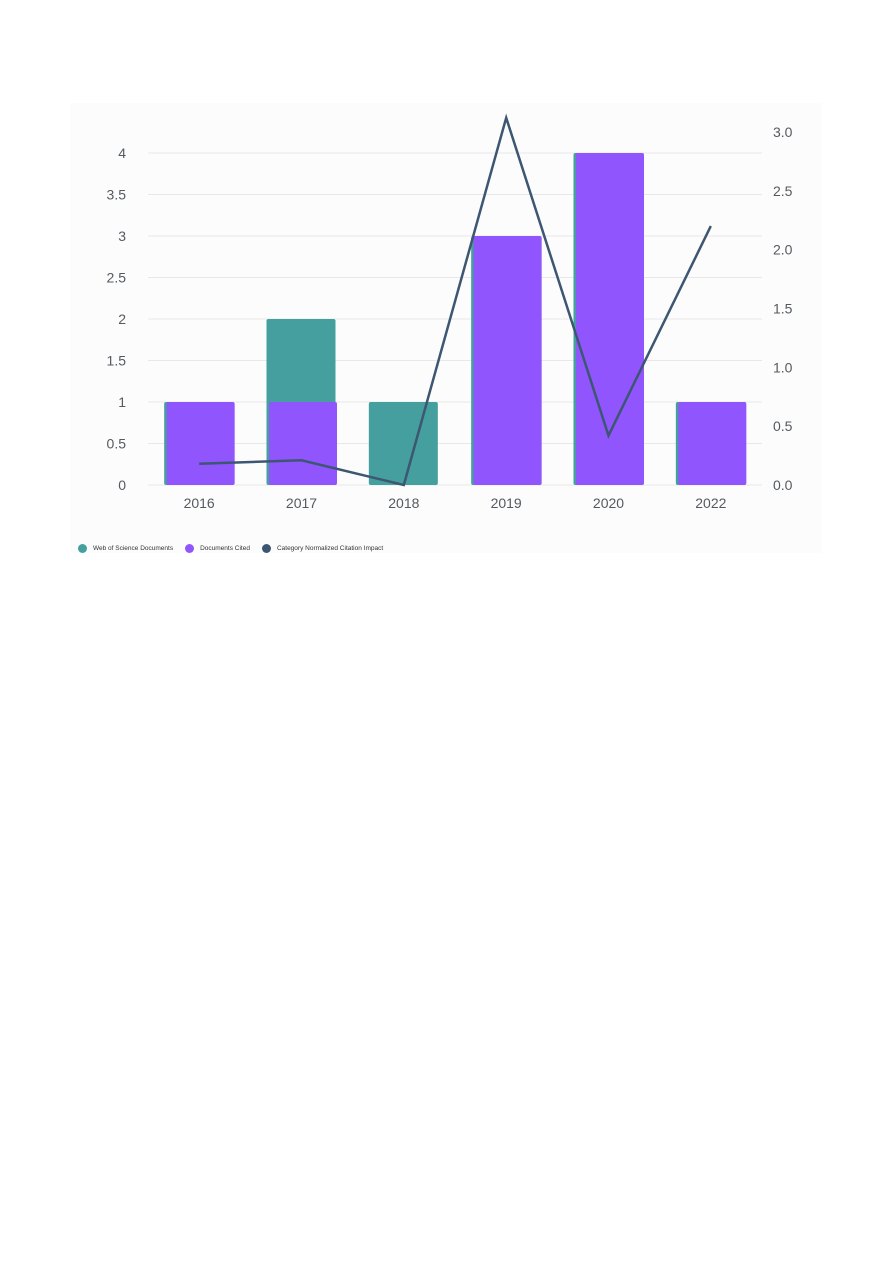  What do you see at coordinates (783, 426) in the screenshot?
I see `y-right-tick-label: 0.5` at bounding box center [783, 426].